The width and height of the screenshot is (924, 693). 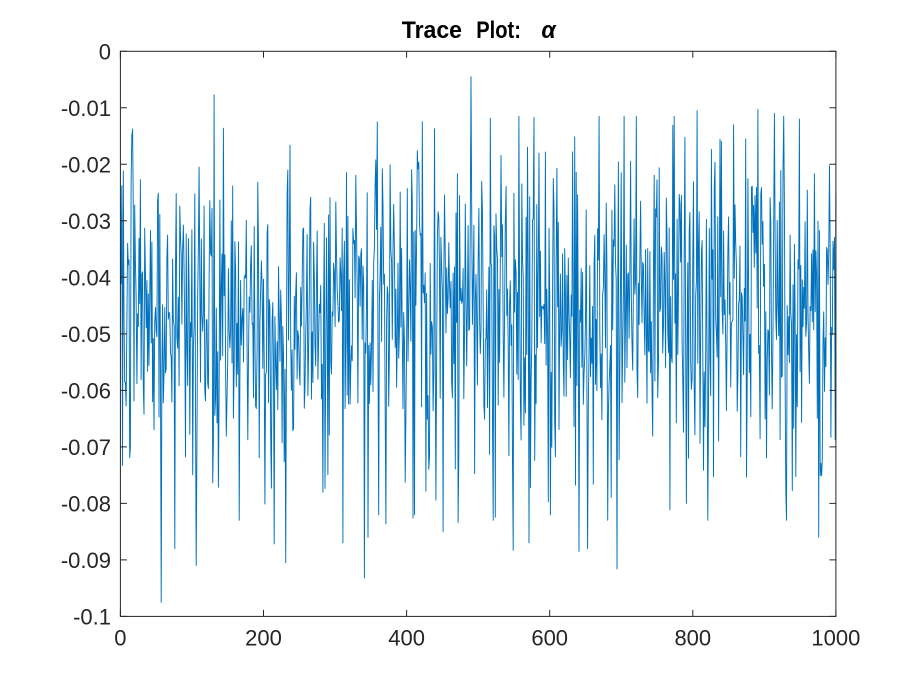 I want to click on svg-text: 1000, so click(x=835, y=638).